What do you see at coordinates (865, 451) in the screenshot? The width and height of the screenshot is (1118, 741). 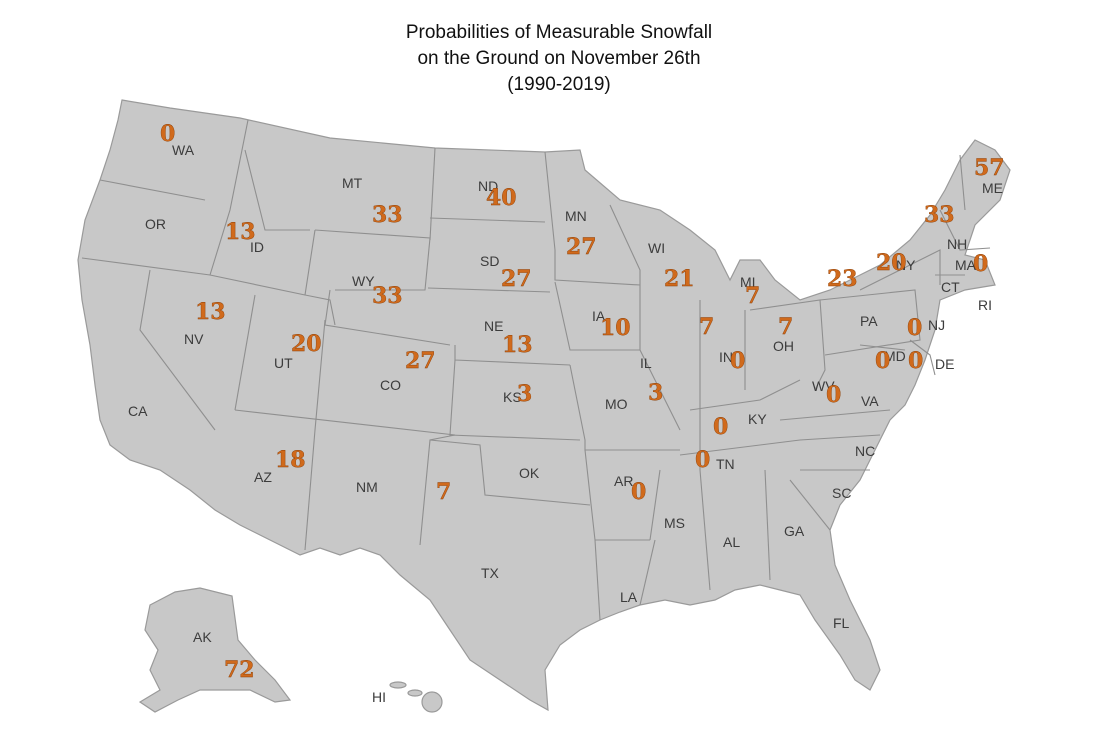 I see `state-label-nc: NC` at bounding box center [865, 451].